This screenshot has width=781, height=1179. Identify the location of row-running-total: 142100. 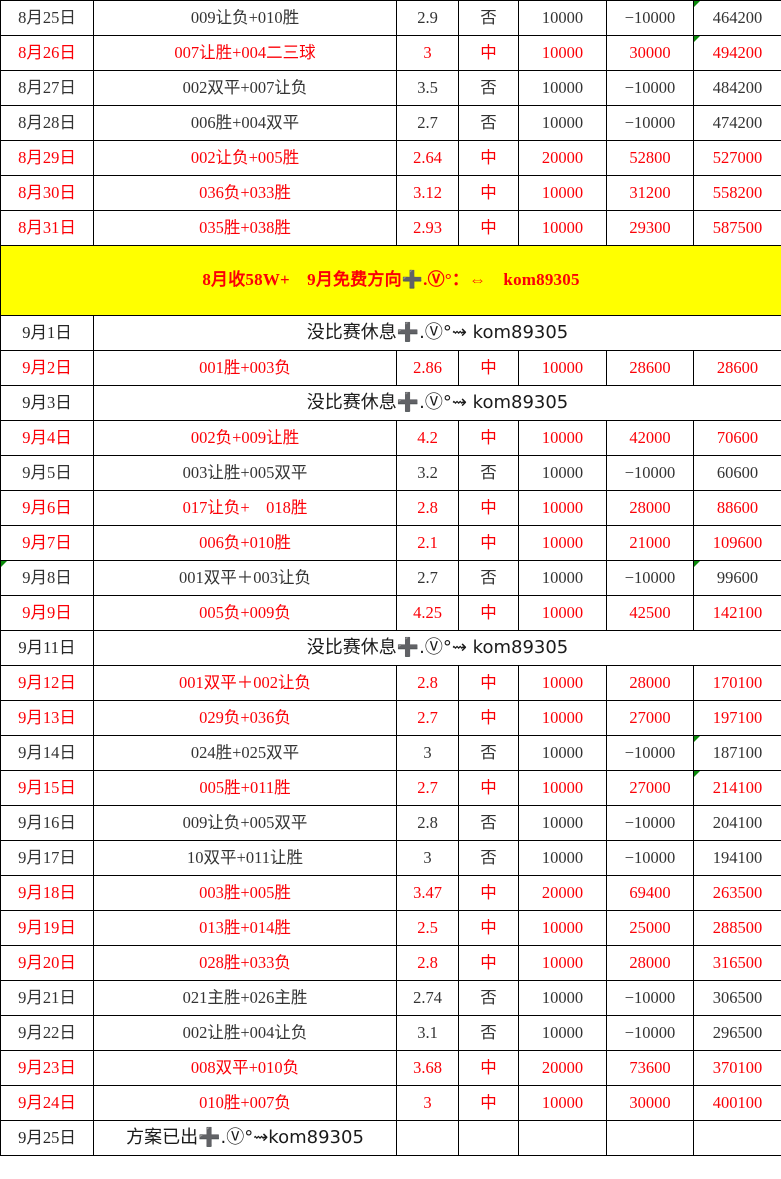
(737, 613).